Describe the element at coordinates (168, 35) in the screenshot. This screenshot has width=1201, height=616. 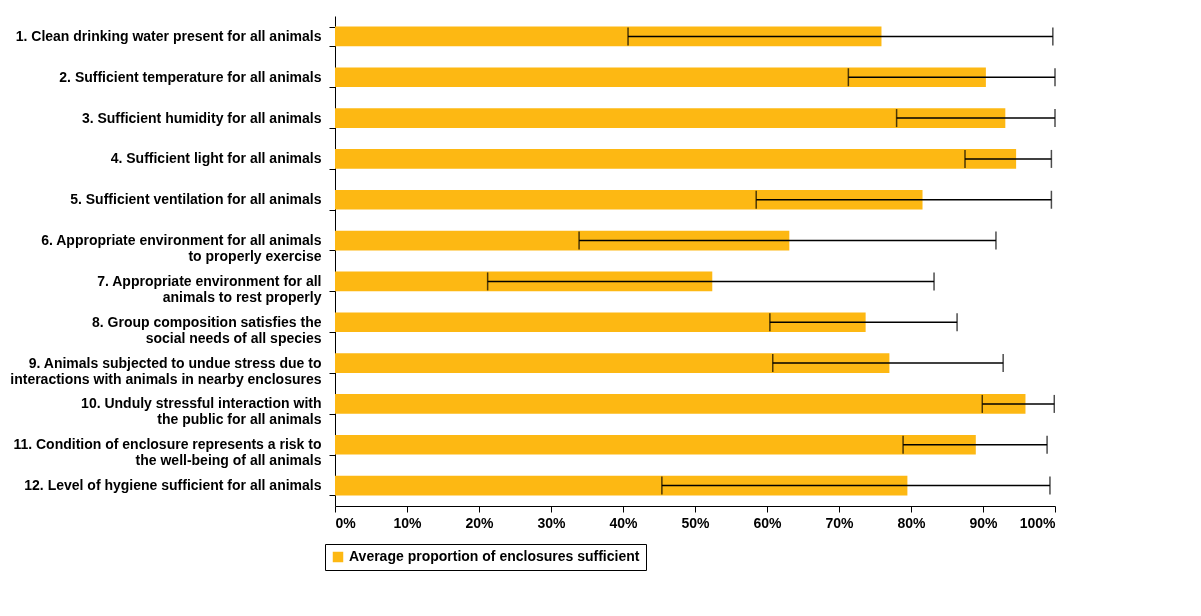
I see `y-tick-label: 1. Clean drinking water present for all animals` at that location.